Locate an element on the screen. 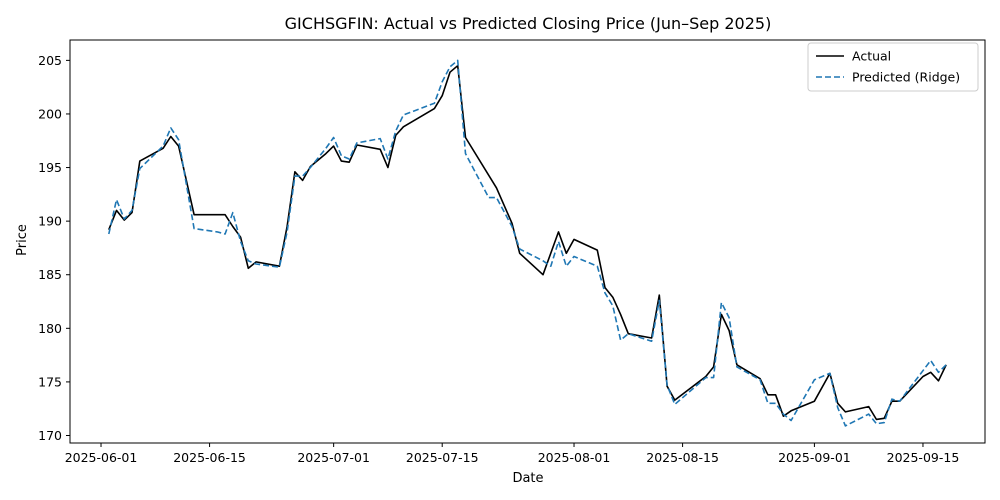 The width and height of the screenshot is (1000, 500). x-tick-label: 2025-07-15 is located at coordinates (442, 457).